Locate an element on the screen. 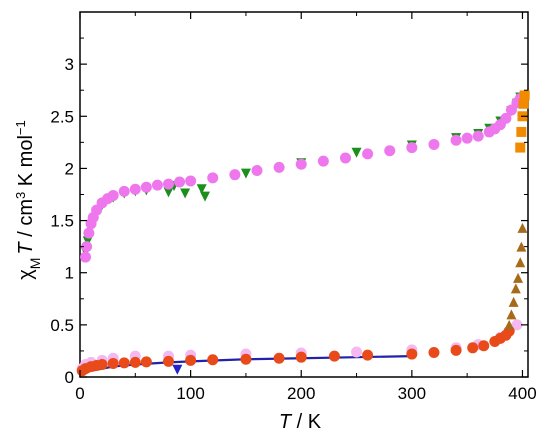  y-tick-label: 0 is located at coordinates (69, 377).